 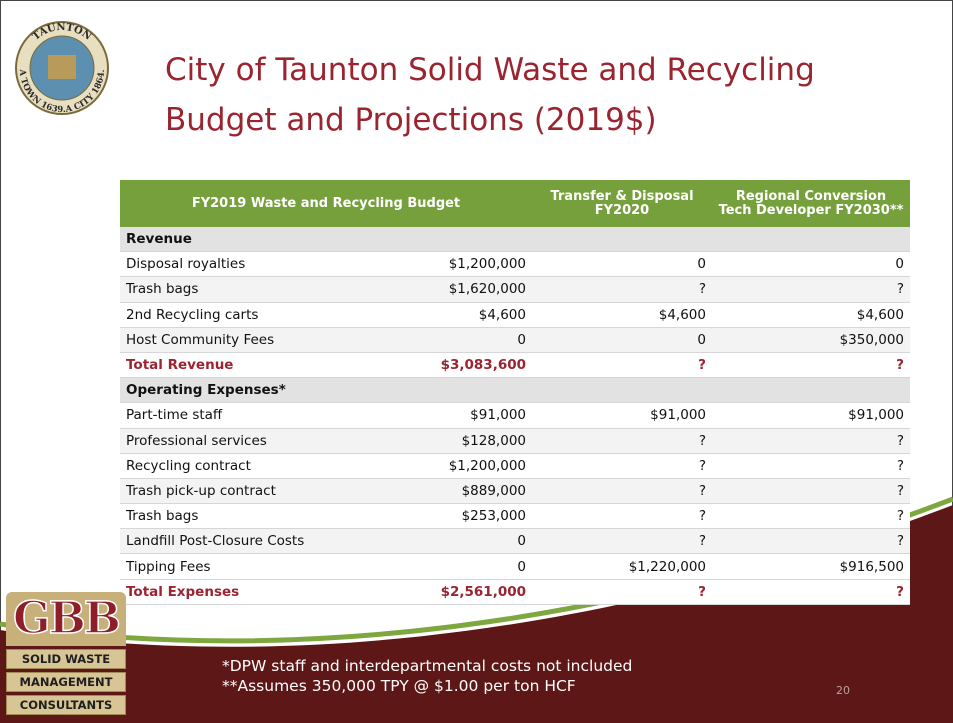 I want to click on table-row: Disposal royalties $1,200,000 0 0, so click(x=515, y=264).